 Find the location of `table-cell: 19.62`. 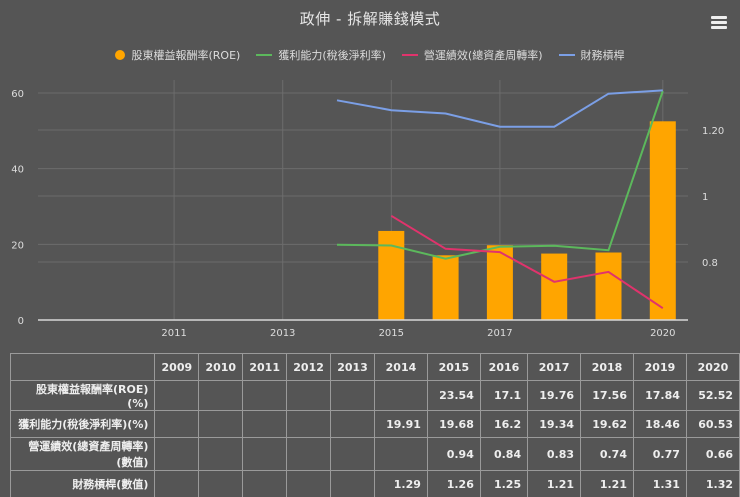

table-cell: 19.62 is located at coordinates (607, 424).